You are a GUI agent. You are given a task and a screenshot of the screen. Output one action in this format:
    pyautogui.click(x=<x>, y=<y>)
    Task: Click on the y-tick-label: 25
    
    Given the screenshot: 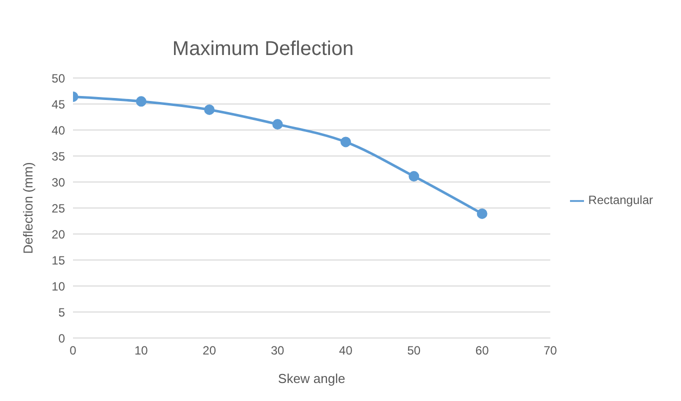 What is the action you would take?
    pyautogui.click(x=59, y=208)
    